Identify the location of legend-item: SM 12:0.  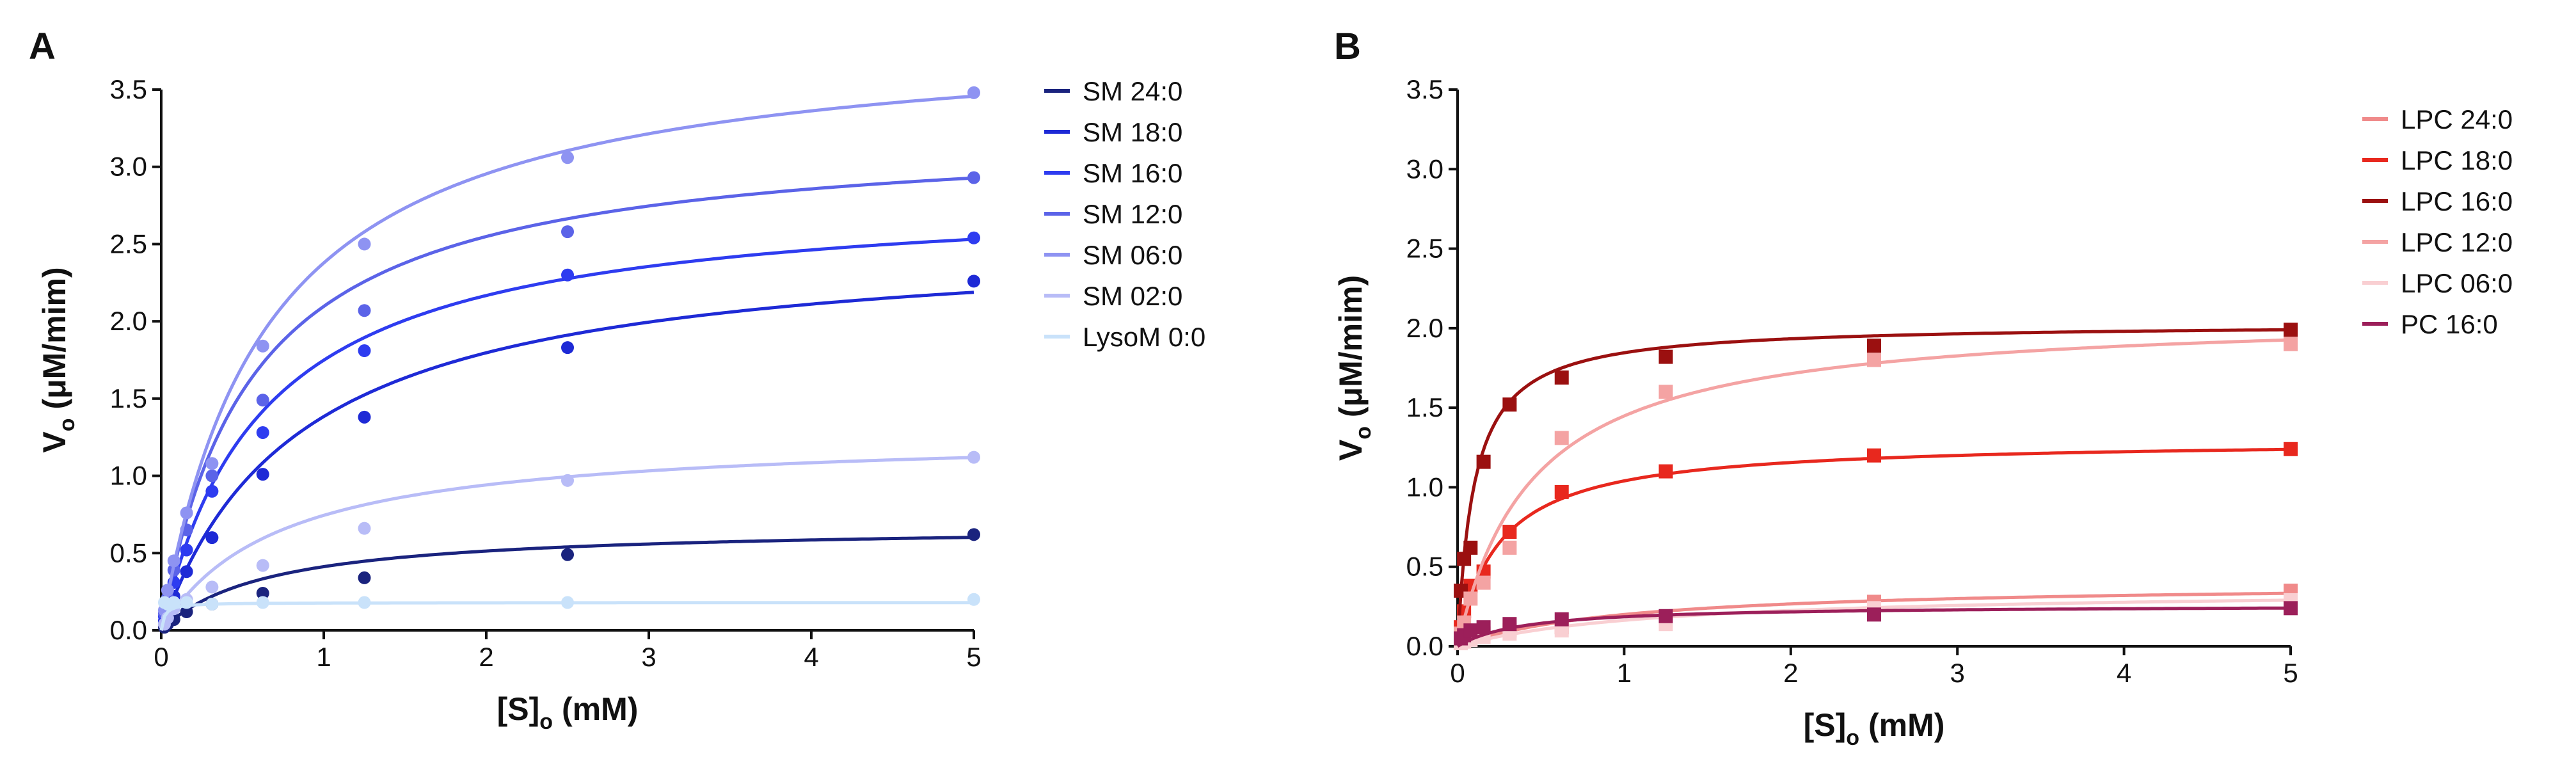
(1113, 214).